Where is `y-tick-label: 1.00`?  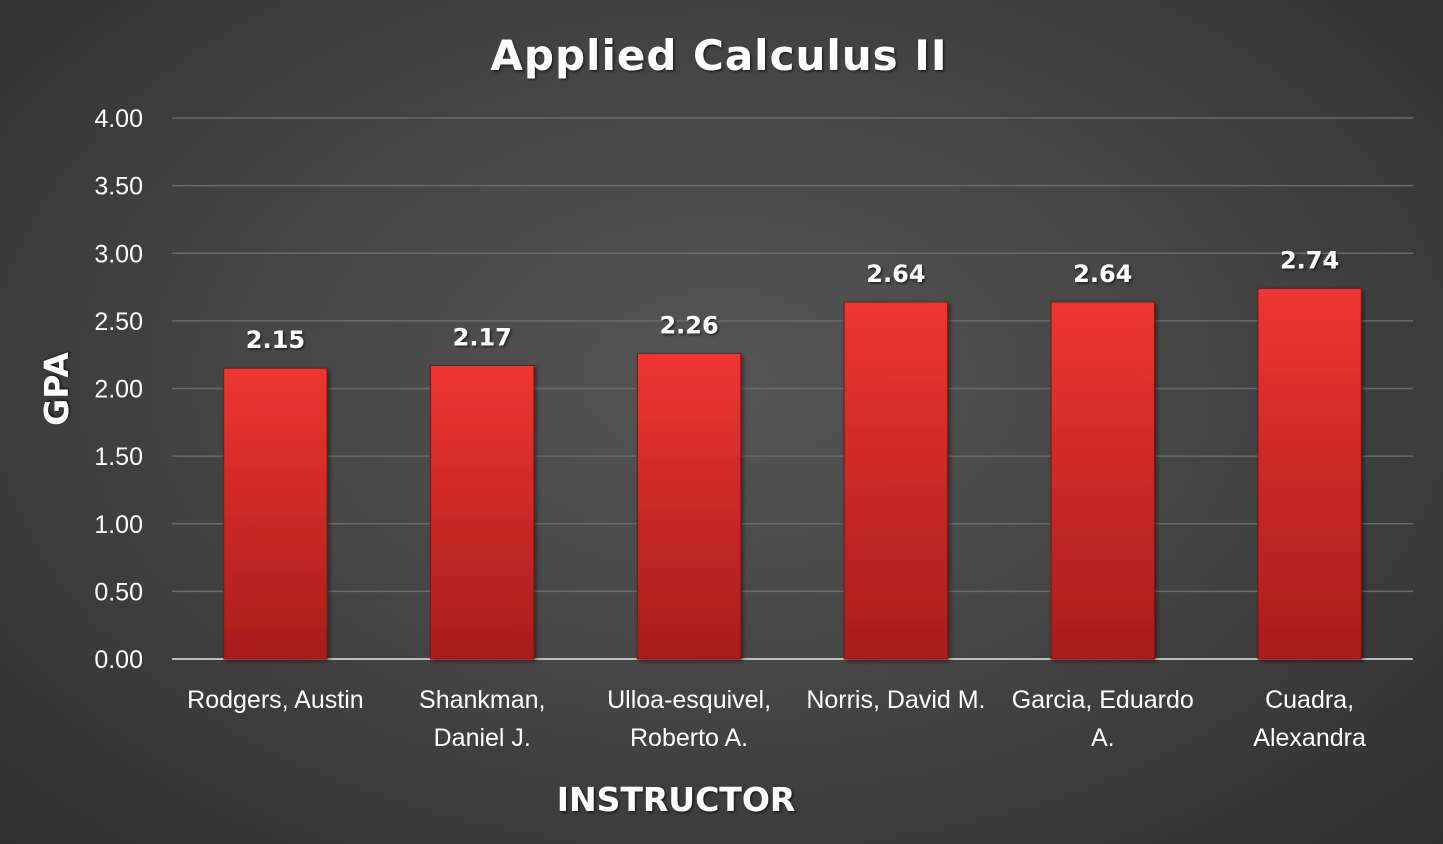 y-tick-label: 1.00 is located at coordinates (118, 525).